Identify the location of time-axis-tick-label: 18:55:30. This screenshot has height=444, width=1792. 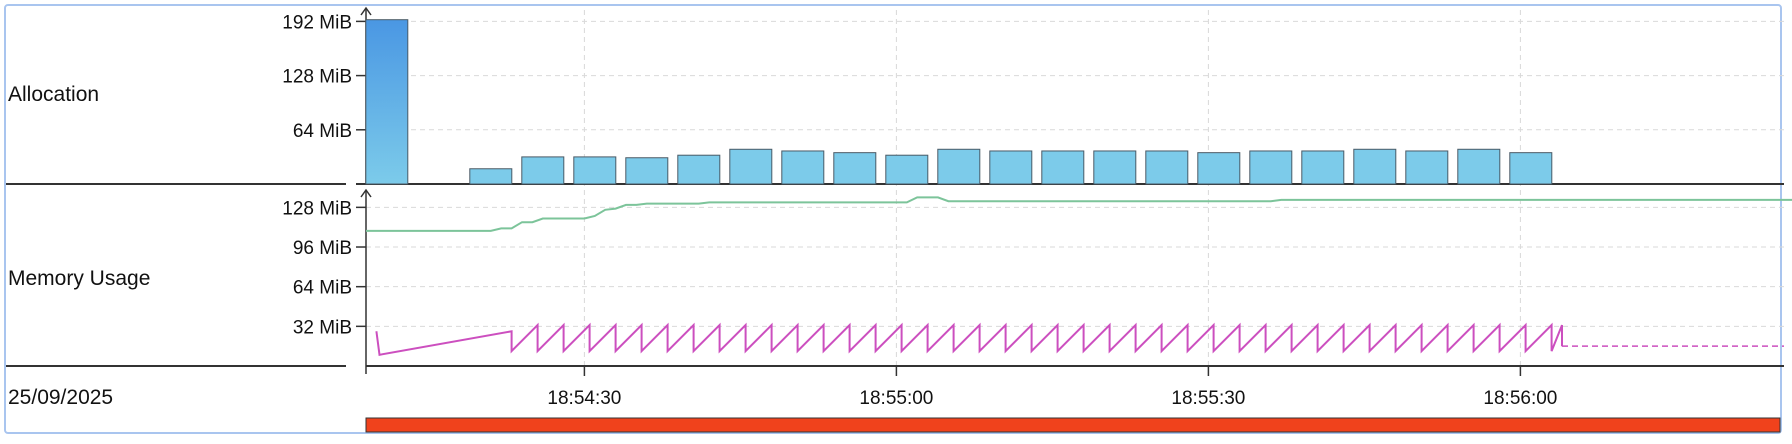
(1208, 398).